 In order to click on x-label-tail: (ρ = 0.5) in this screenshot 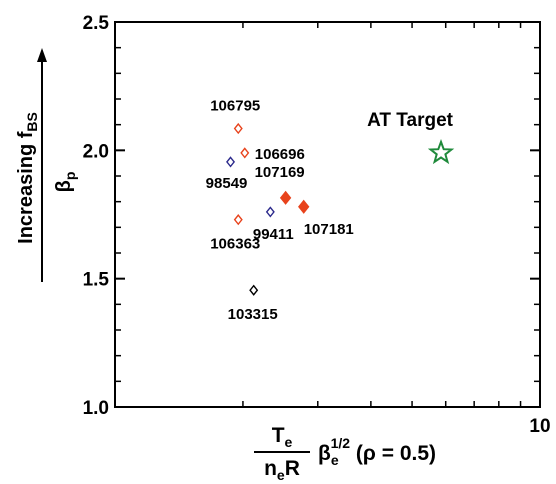, I will do `click(393, 453)`.